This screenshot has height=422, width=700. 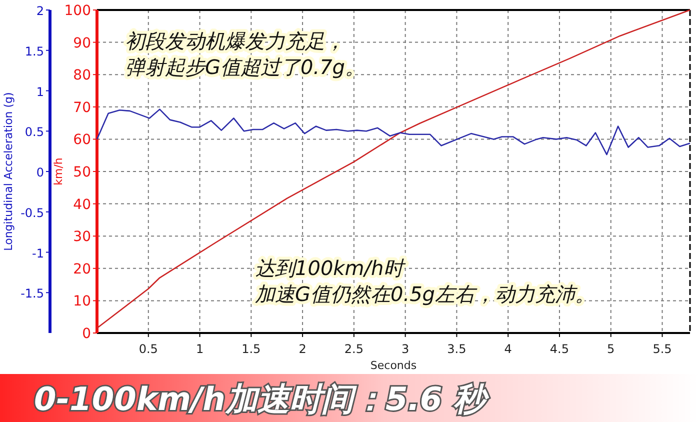 What do you see at coordinates (38, 253) in the screenshot?
I see `y2-tick-label: -1` at bounding box center [38, 253].